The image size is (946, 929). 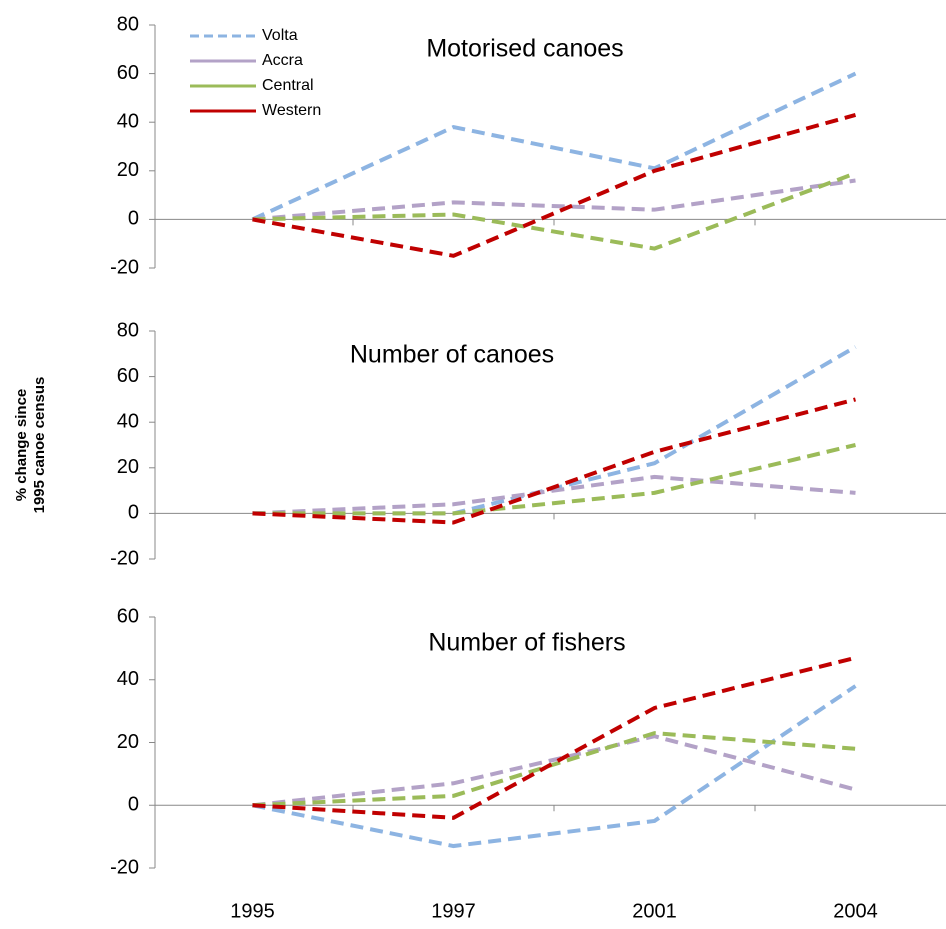 What do you see at coordinates (39, 445) in the screenshot?
I see `y-axis-label: 1995 canoe census` at bounding box center [39, 445].